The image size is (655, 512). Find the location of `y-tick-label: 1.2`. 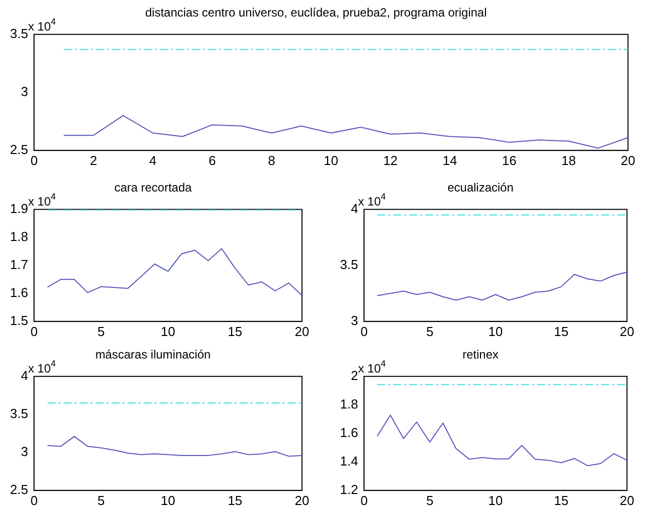

y-tick-label: 1.2 is located at coordinates (349, 489).